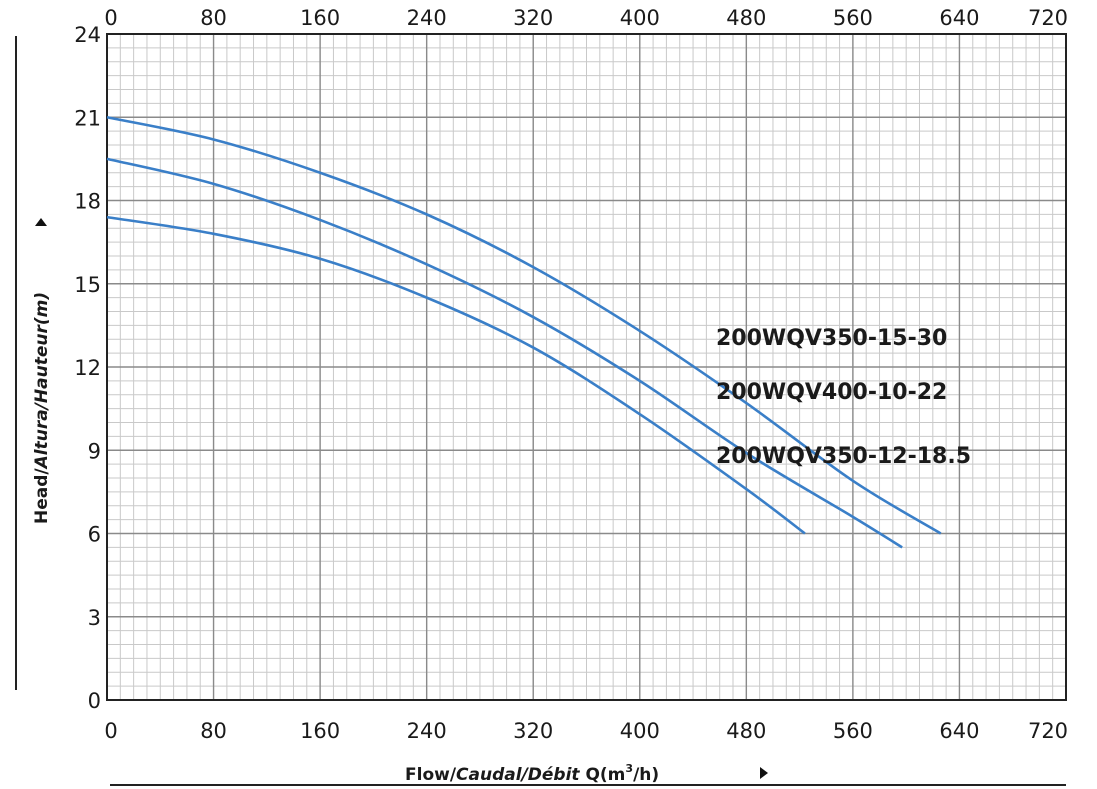 This screenshot has width=1097, height=789. Describe the element at coordinates (41, 222) in the screenshot. I see `y-axis-arrow-icon` at that location.